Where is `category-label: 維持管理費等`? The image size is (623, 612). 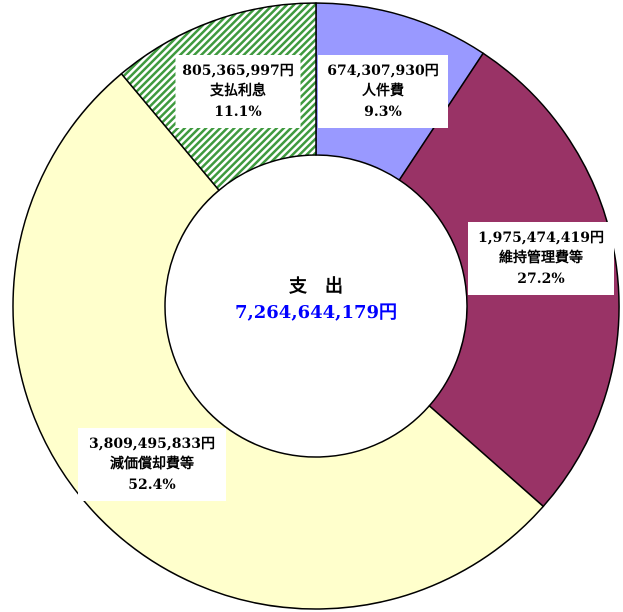 category-label: 維持管理費等 is located at coordinates (541, 257).